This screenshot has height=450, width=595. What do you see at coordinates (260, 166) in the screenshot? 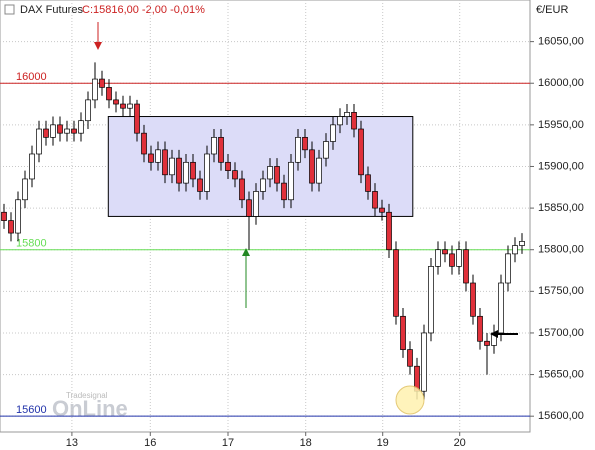
I see `range-box` at bounding box center [260, 166].